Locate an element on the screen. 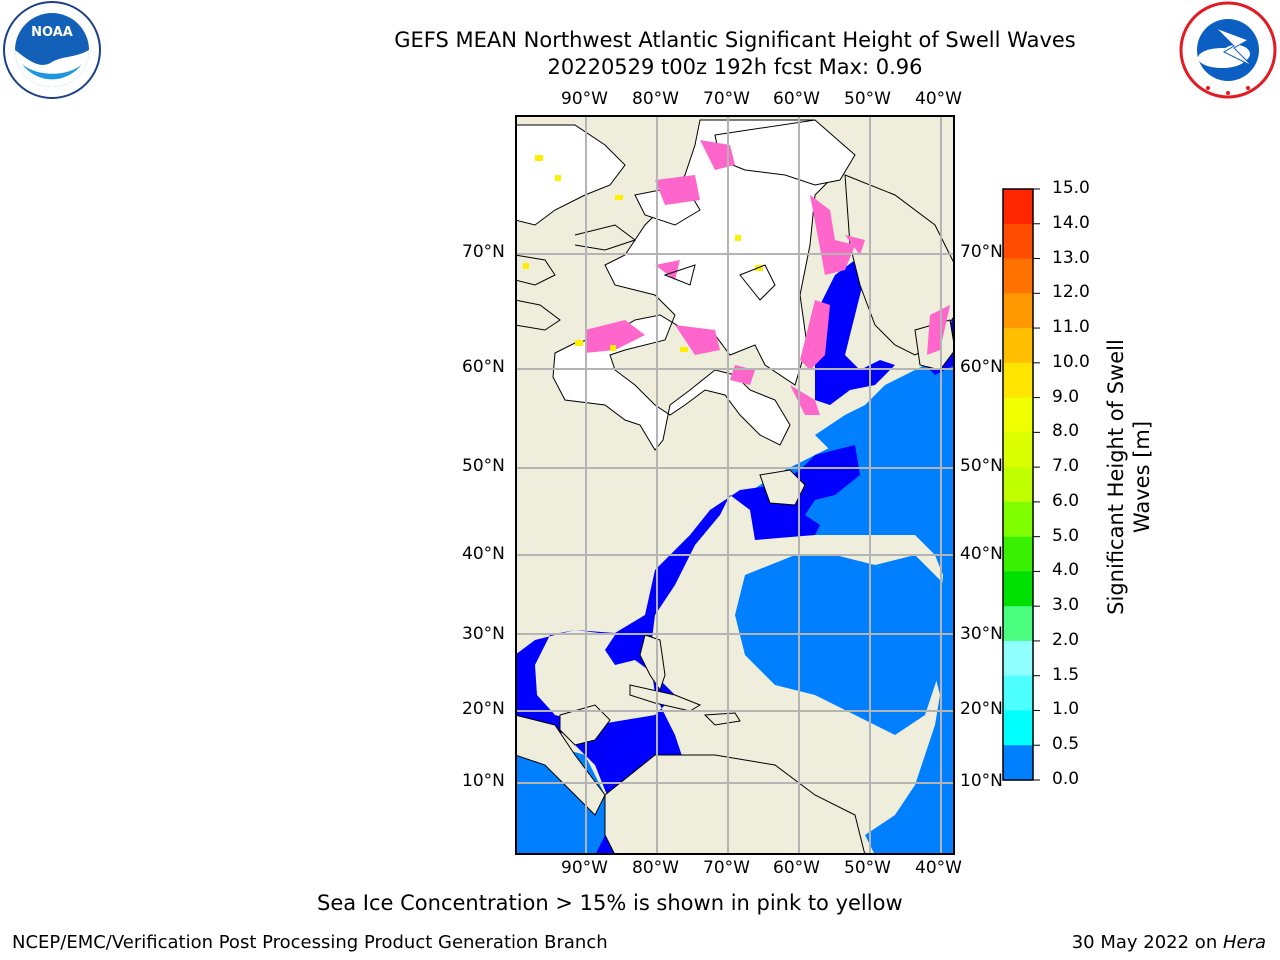 The image size is (1280, 960). lon-label-top: 80°W is located at coordinates (655, 99).